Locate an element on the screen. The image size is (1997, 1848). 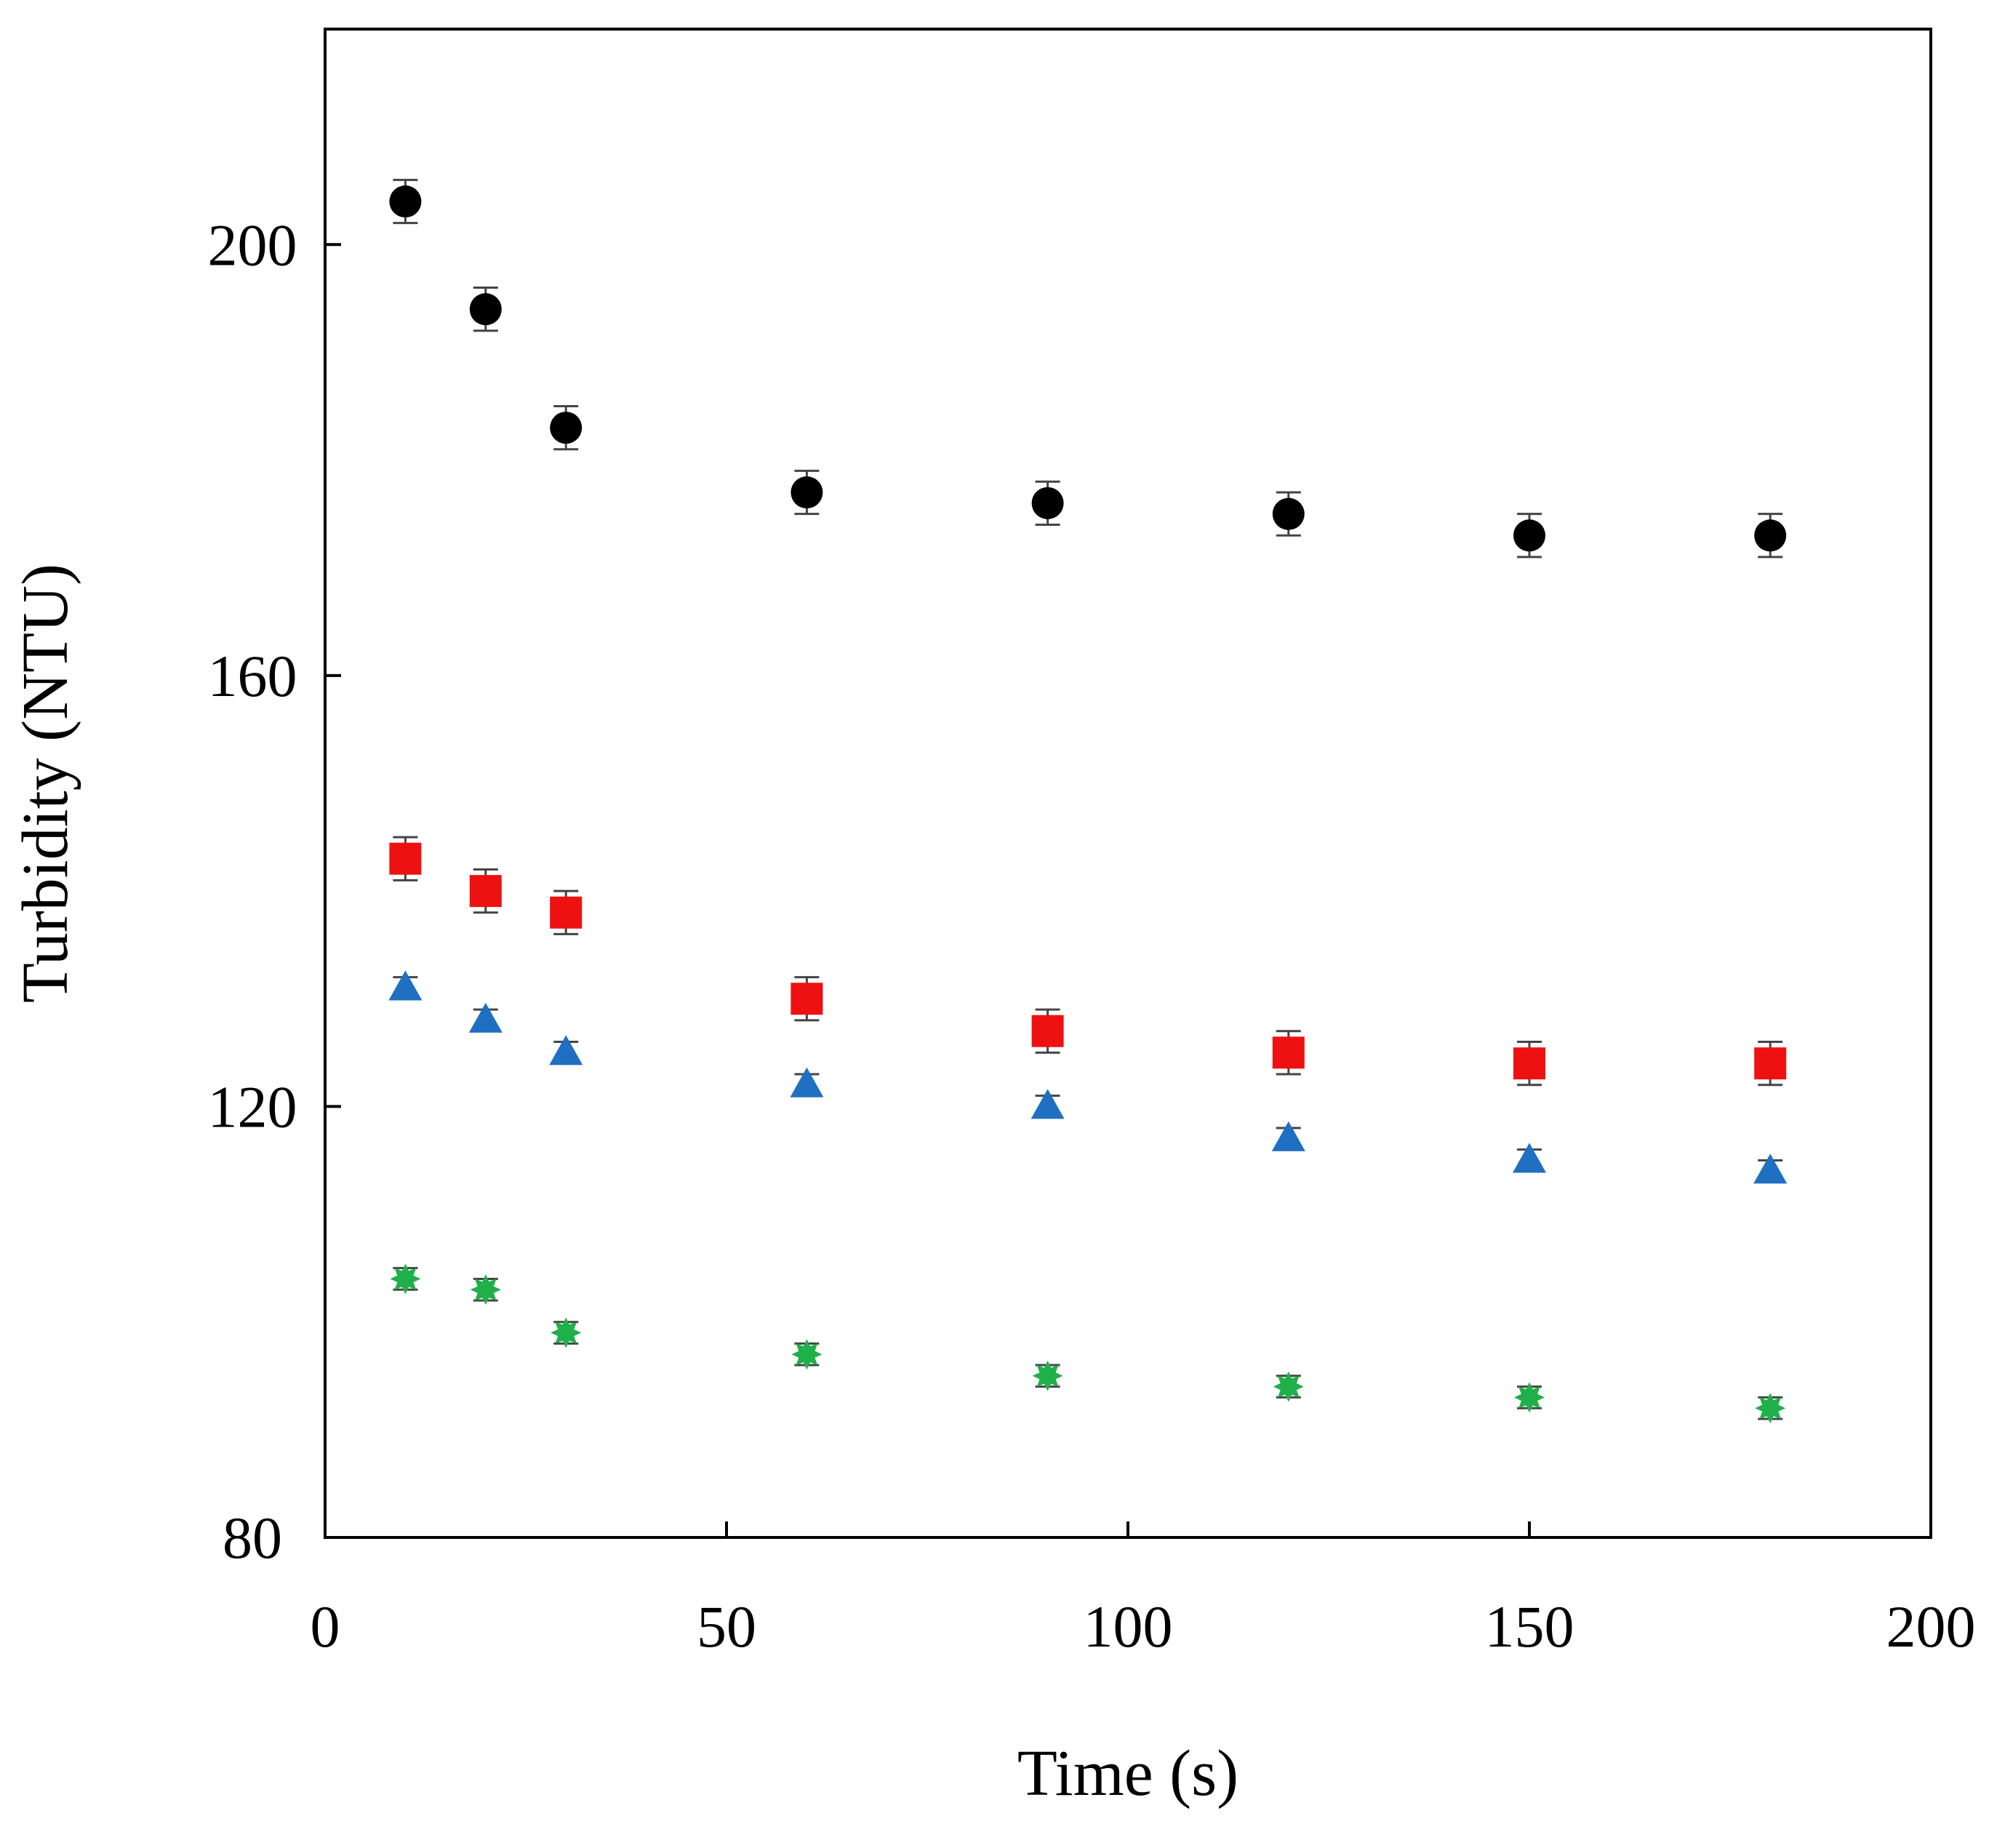
x-tick-label-0: 0 is located at coordinates (325, 1626).